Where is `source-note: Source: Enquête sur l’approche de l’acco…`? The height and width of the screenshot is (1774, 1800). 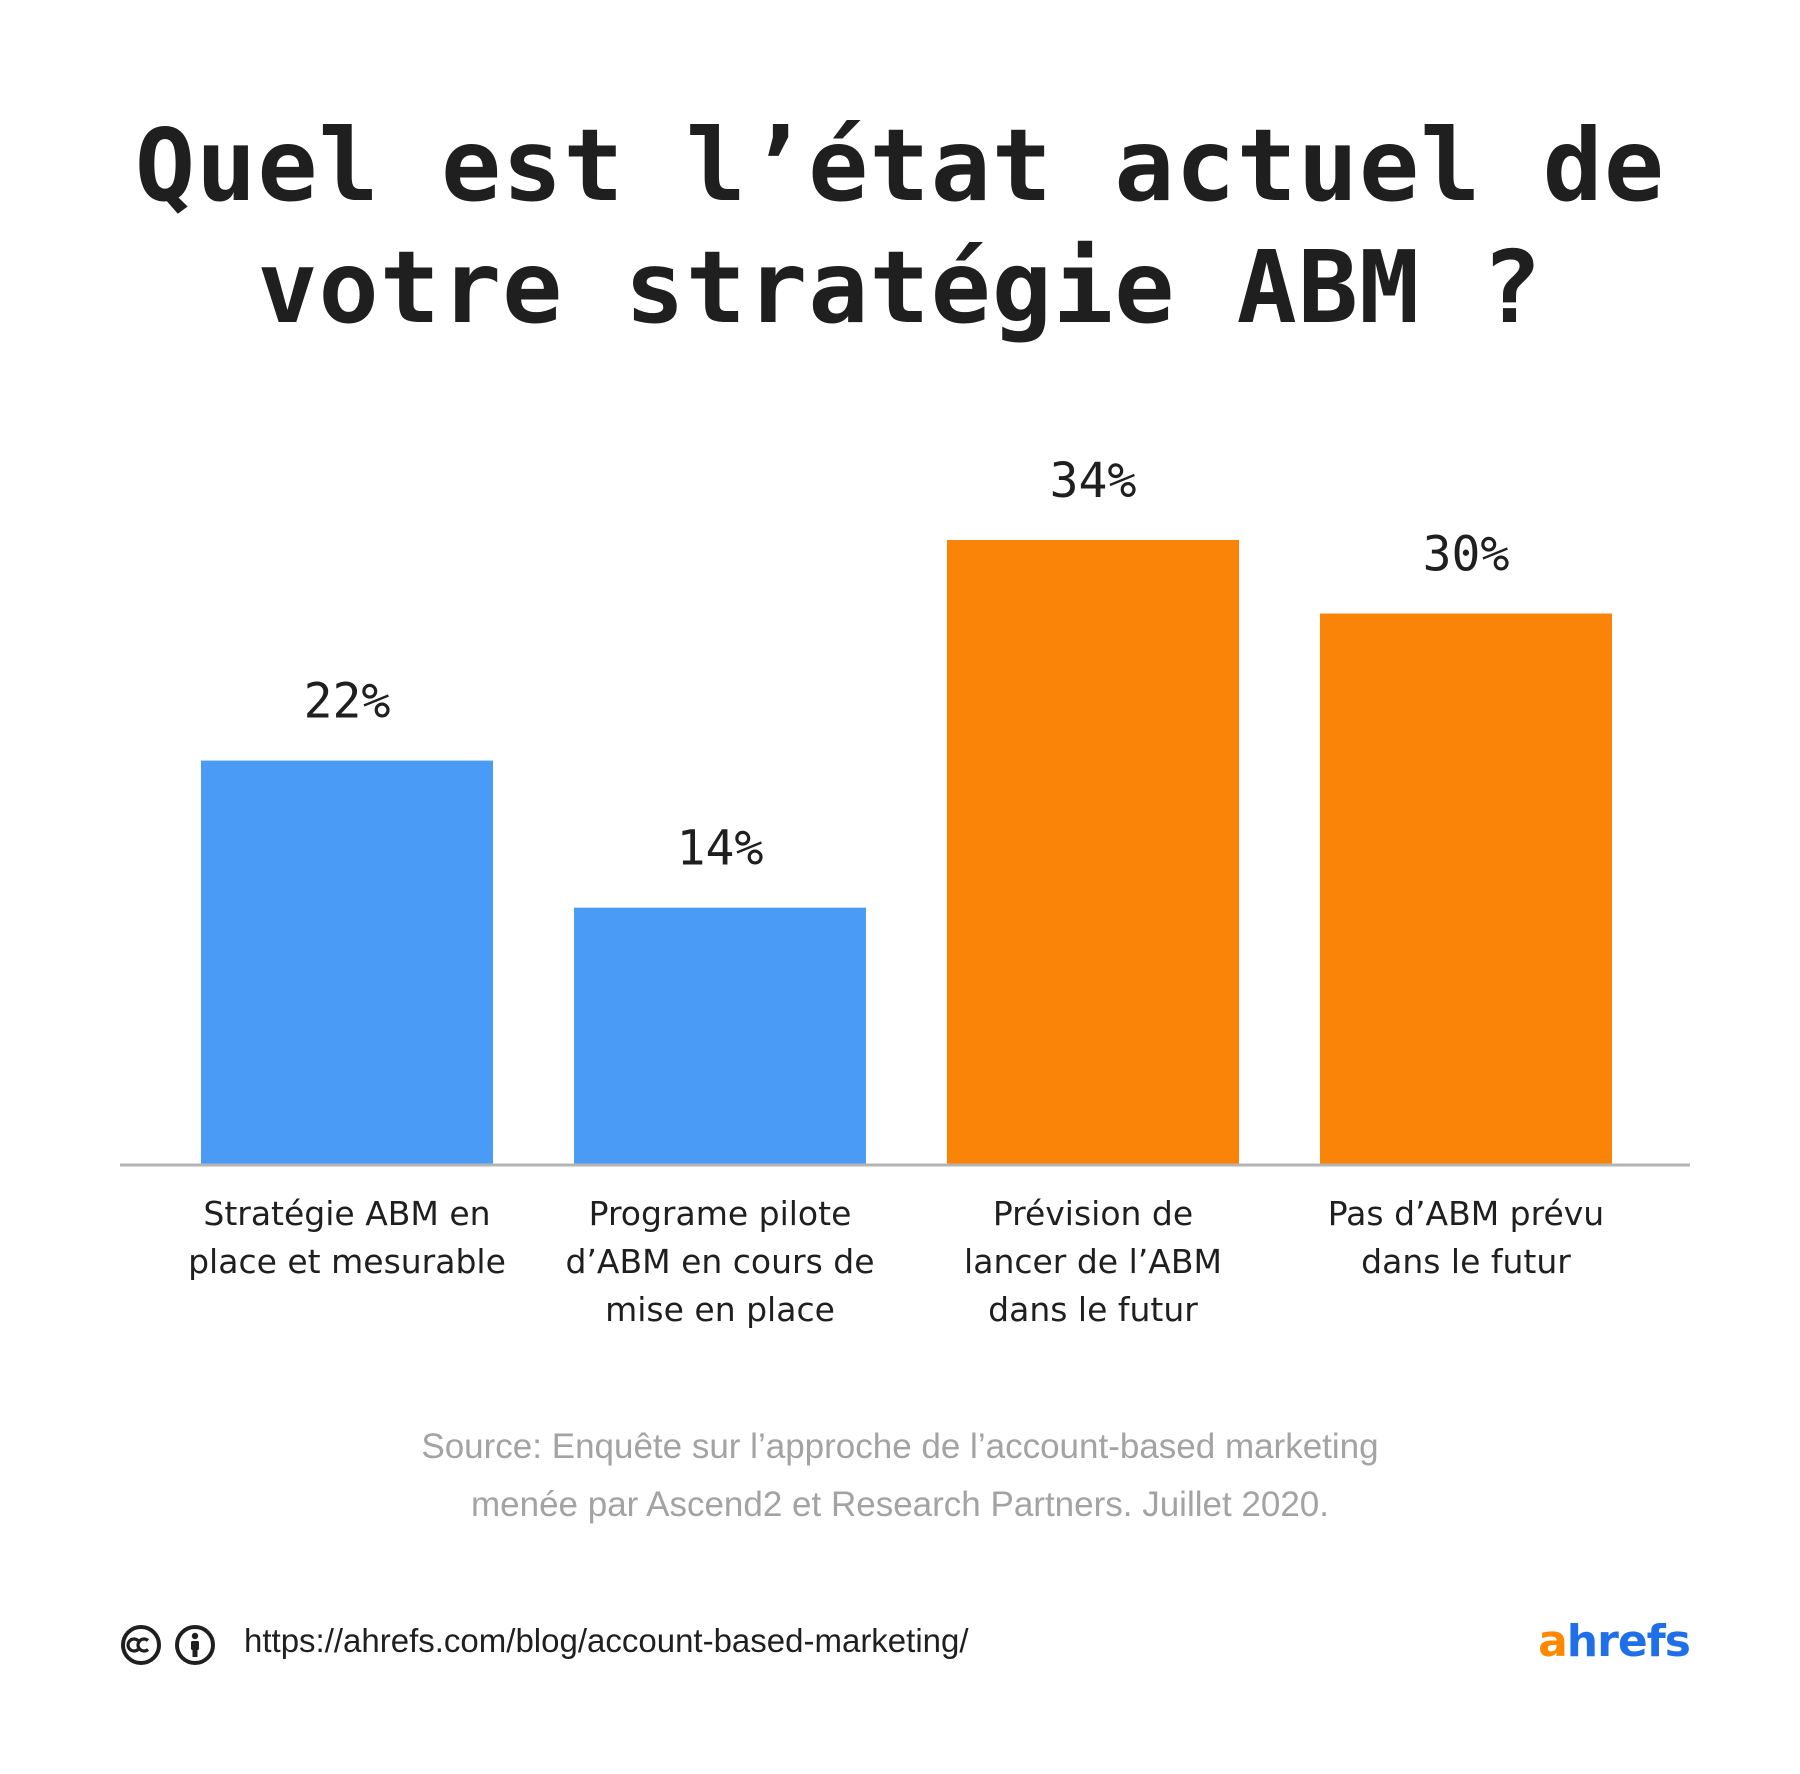 source-note: Source: Enquête sur l’approche de l’acco… is located at coordinates (900, 1476).